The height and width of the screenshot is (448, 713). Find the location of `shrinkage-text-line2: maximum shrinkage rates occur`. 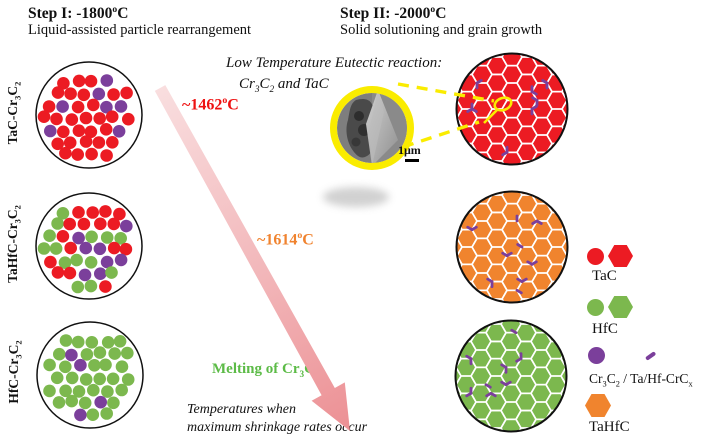

shrinkage-text-line2: maximum shrinkage rates occur is located at coordinates (277, 427).